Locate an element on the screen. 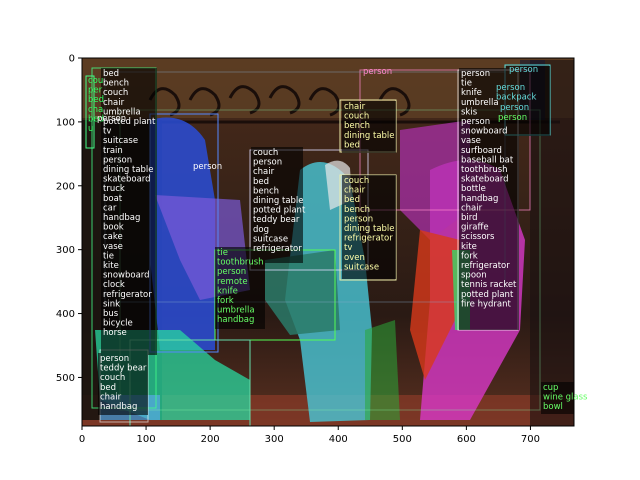 This screenshot has width=640, height=480. detection-label: oven is located at coordinates (354, 258).